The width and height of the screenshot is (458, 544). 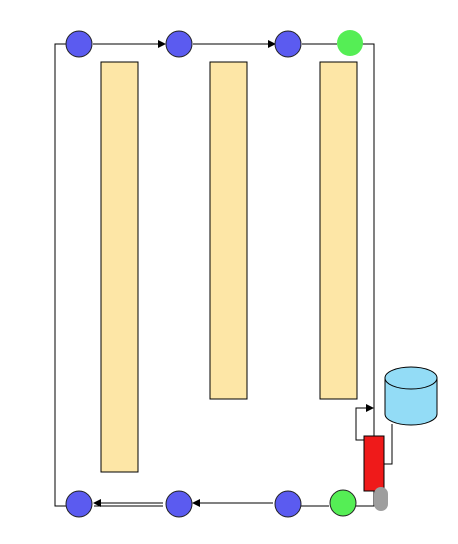 I want to click on right-boundary-edge, so click(x=359, y=275).